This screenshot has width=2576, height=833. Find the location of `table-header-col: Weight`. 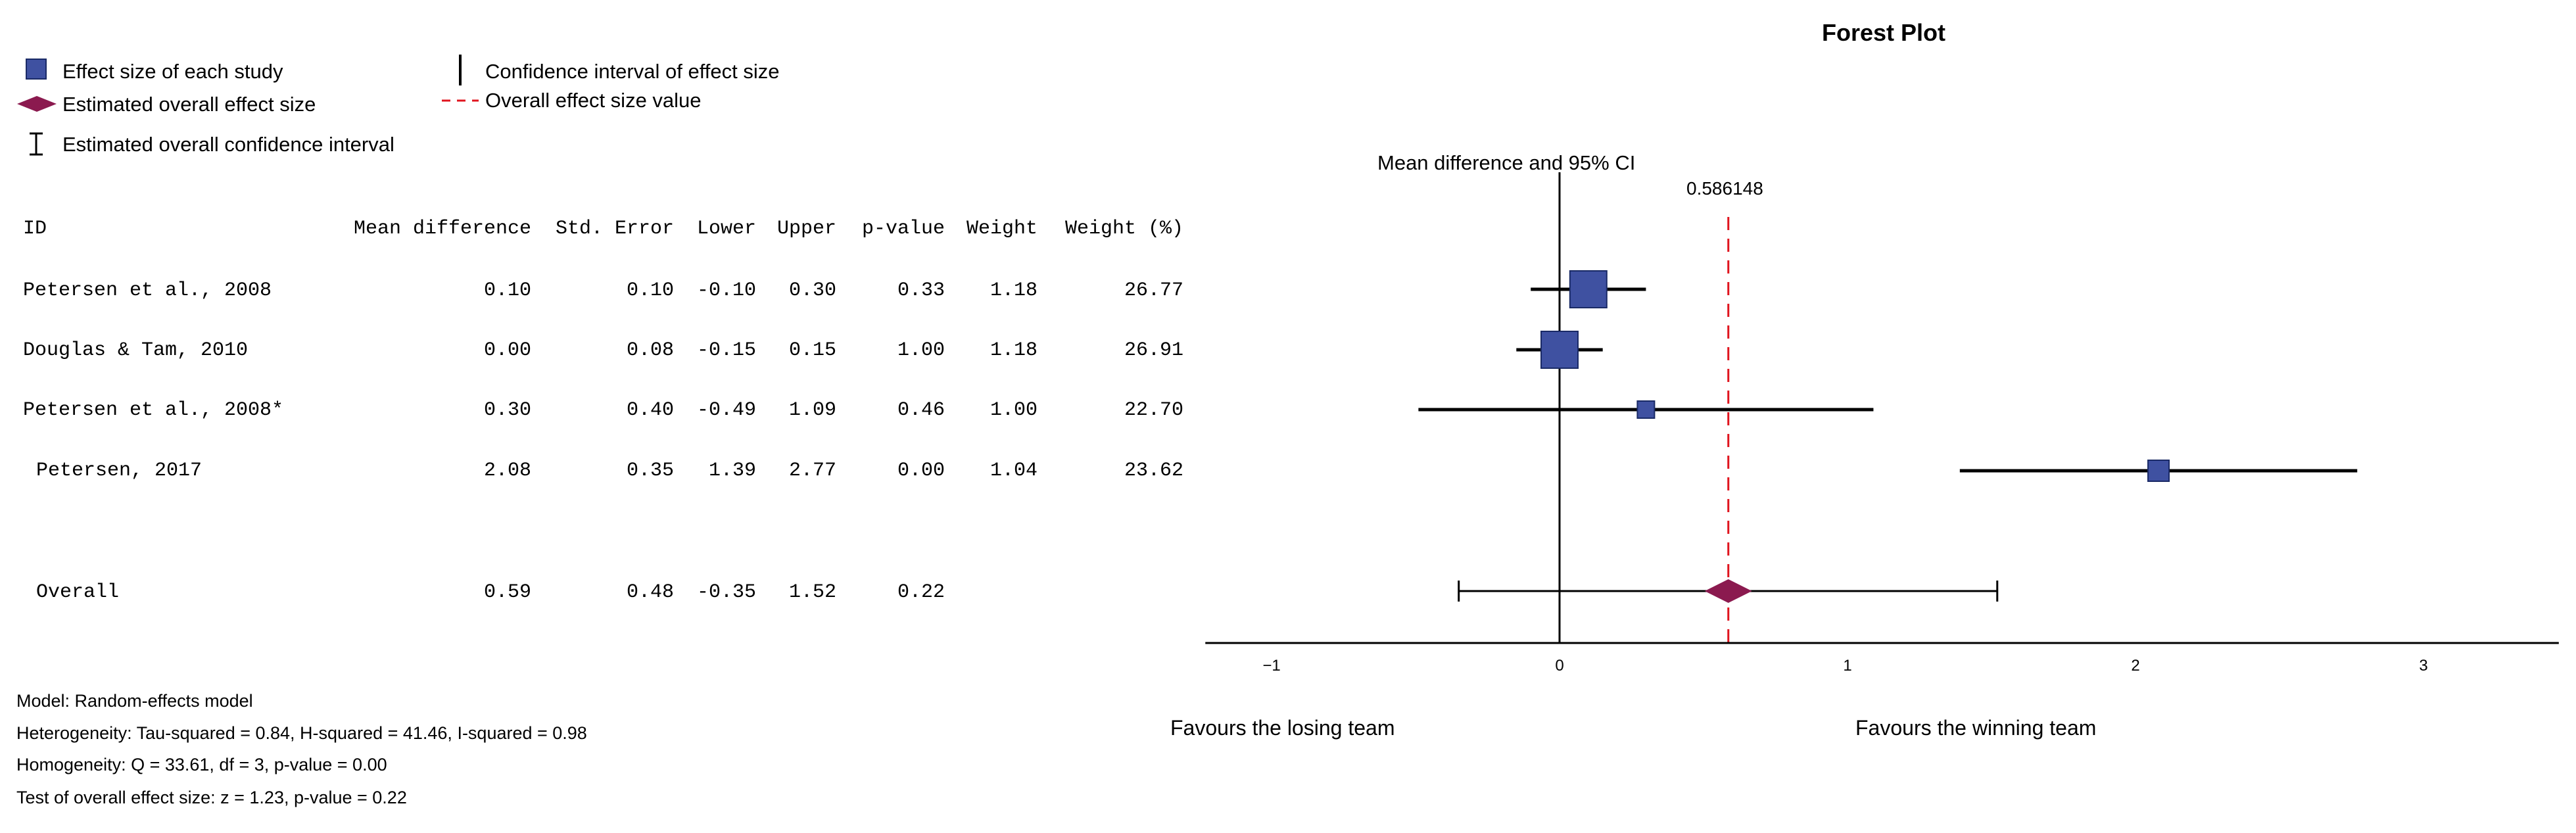

table-header-col: Weight is located at coordinates (1002, 229).